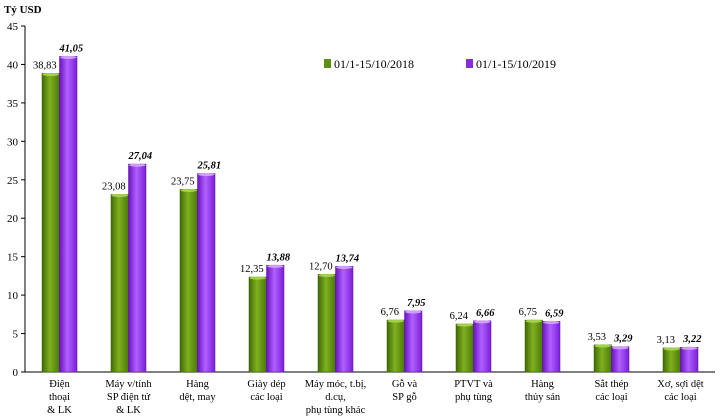 This screenshot has width=720, height=420. Describe the element at coordinates (13, 142) in the screenshot. I see `y-tick-label: 30` at that location.